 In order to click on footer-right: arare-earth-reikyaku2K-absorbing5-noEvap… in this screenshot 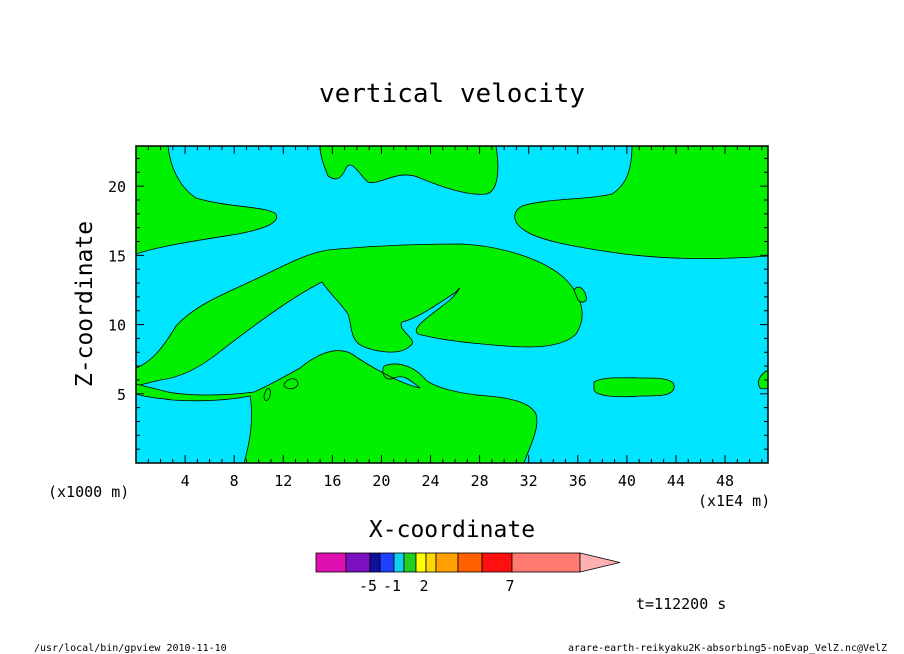, I will do `click(727, 648)`.